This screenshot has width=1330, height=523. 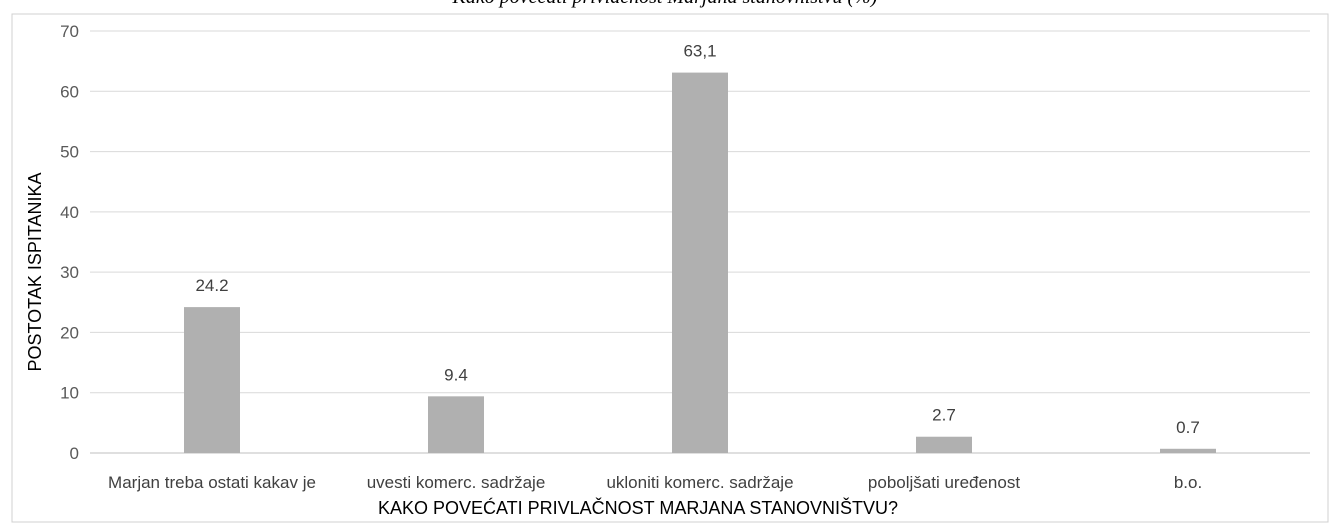 What do you see at coordinates (74, 453) in the screenshot?
I see `y-tick-label: 0` at bounding box center [74, 453].